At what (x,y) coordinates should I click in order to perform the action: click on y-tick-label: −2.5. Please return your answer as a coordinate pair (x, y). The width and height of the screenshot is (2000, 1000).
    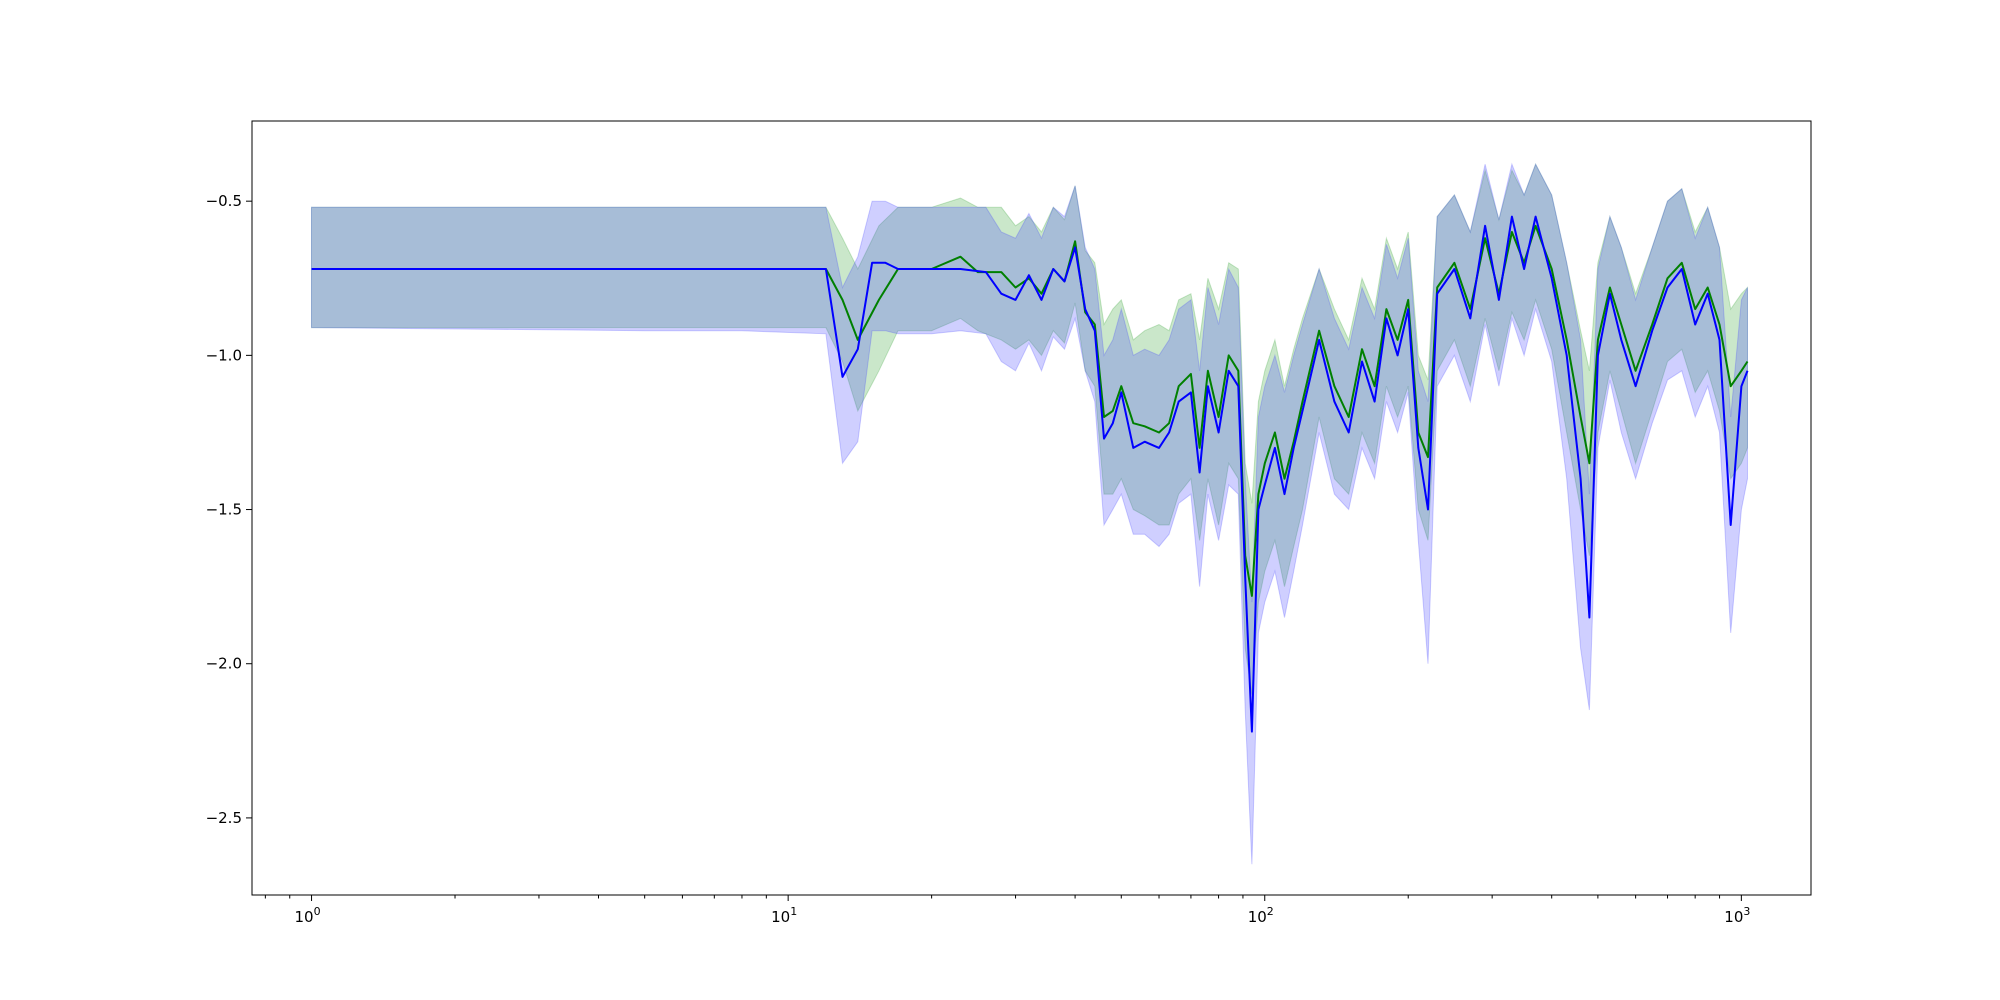
    Looking at the image, I should click on (224, 818).